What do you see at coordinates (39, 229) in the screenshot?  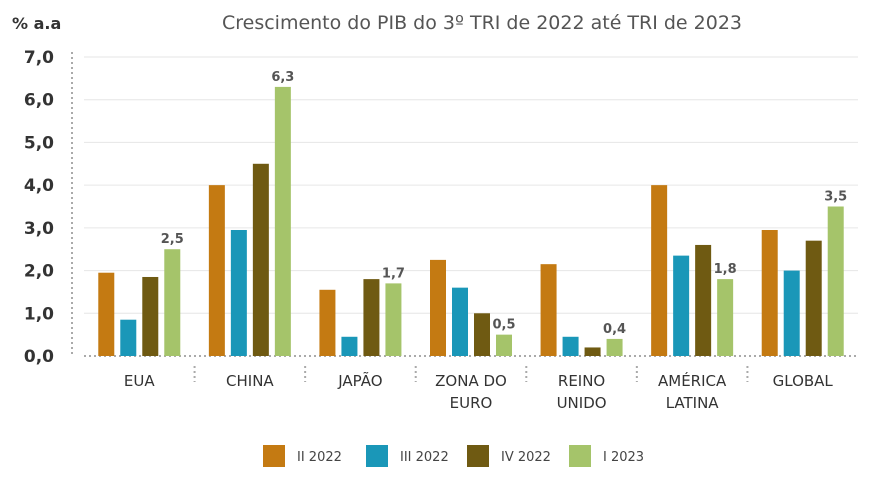 I see `y-tick-label: 3,0` at bounding box center [39, 229].